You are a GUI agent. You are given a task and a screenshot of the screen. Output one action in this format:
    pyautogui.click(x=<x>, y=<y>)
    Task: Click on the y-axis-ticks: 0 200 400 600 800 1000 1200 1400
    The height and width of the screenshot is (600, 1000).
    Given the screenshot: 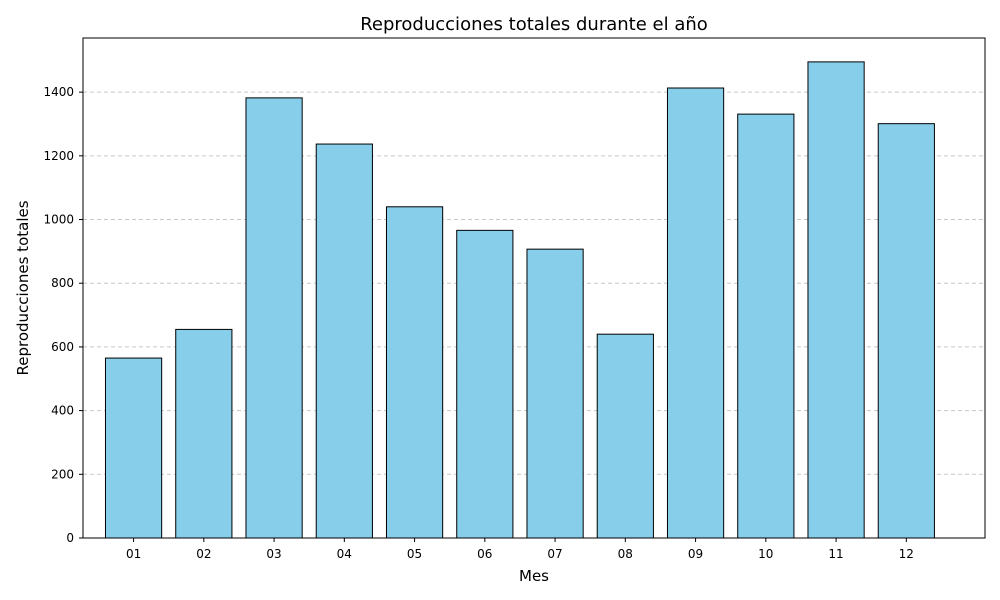 What is the action you would take?
    pyautogui.click(x=63, y=315)
    